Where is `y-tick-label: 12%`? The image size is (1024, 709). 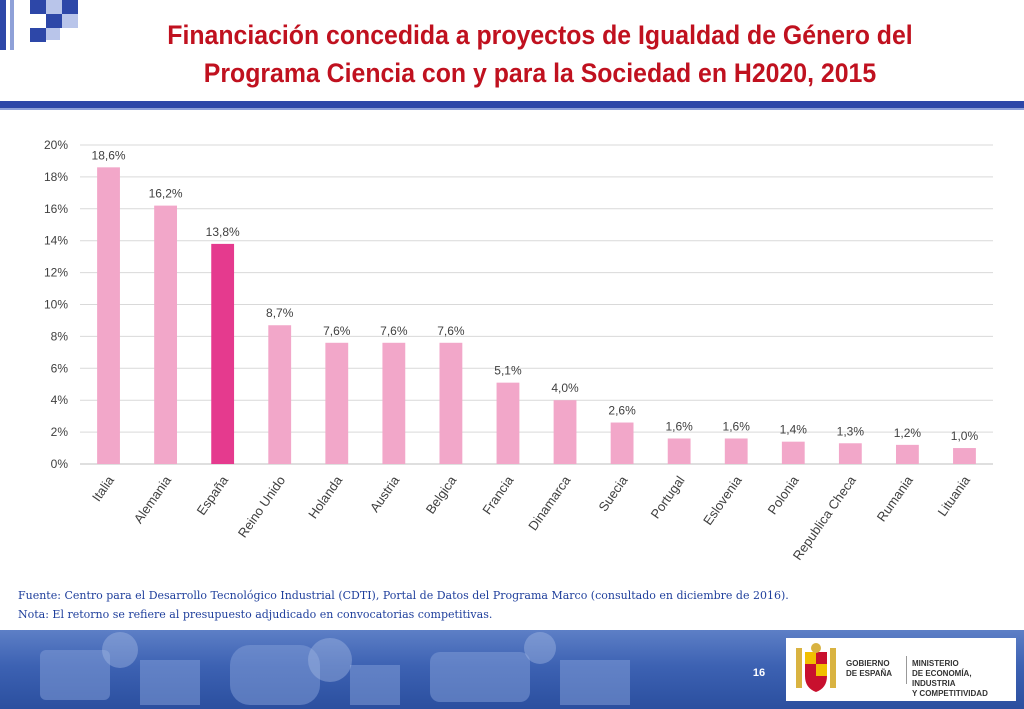
y-tick-label: 12% is located at coordinates (56, 273).